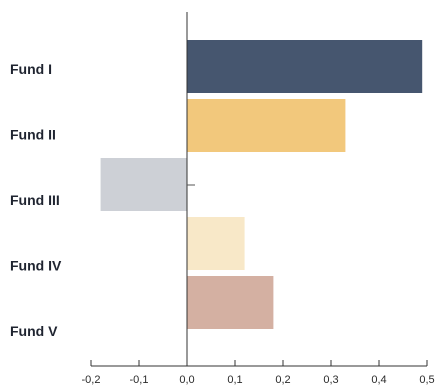 The width and height of the screenshot is (438, 387). I want to click on category-label: Fund III, so click(35, 200).